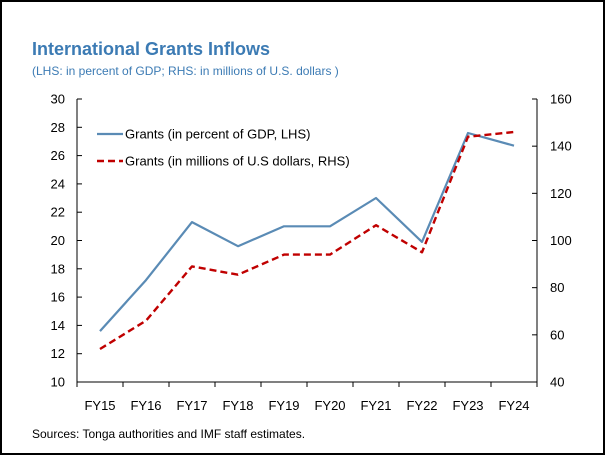 This screenshot has width=605, height=455. I want to click on left-tick-label: 28, so click(58, 127).